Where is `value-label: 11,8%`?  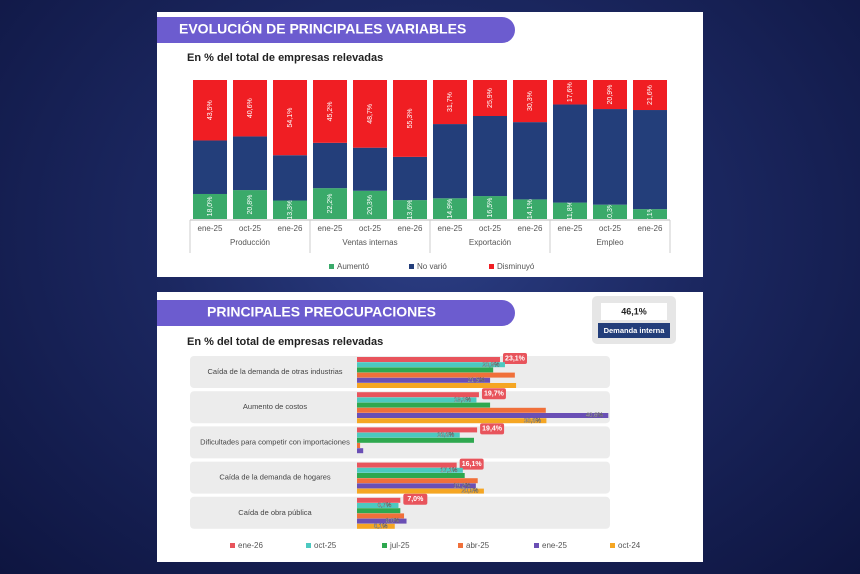
value-label: 11,8% is located at coordinates (570, 210).